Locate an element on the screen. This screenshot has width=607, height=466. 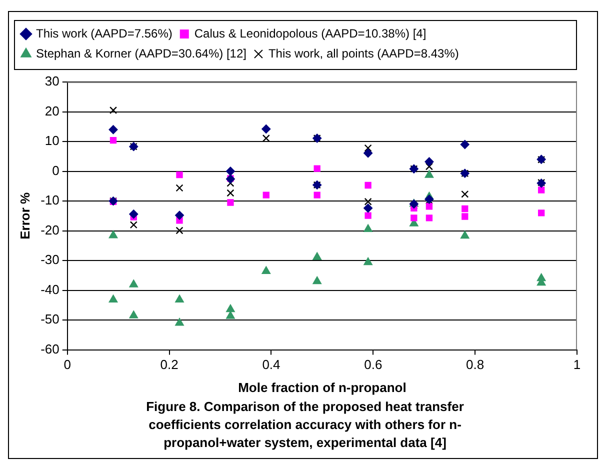
caption: Figure 8. Comparison of the proposed heat transfer coefficients correlation accuracy with others for n-propanol+water system, experimental data [4] is located at coordinates (305, 425).